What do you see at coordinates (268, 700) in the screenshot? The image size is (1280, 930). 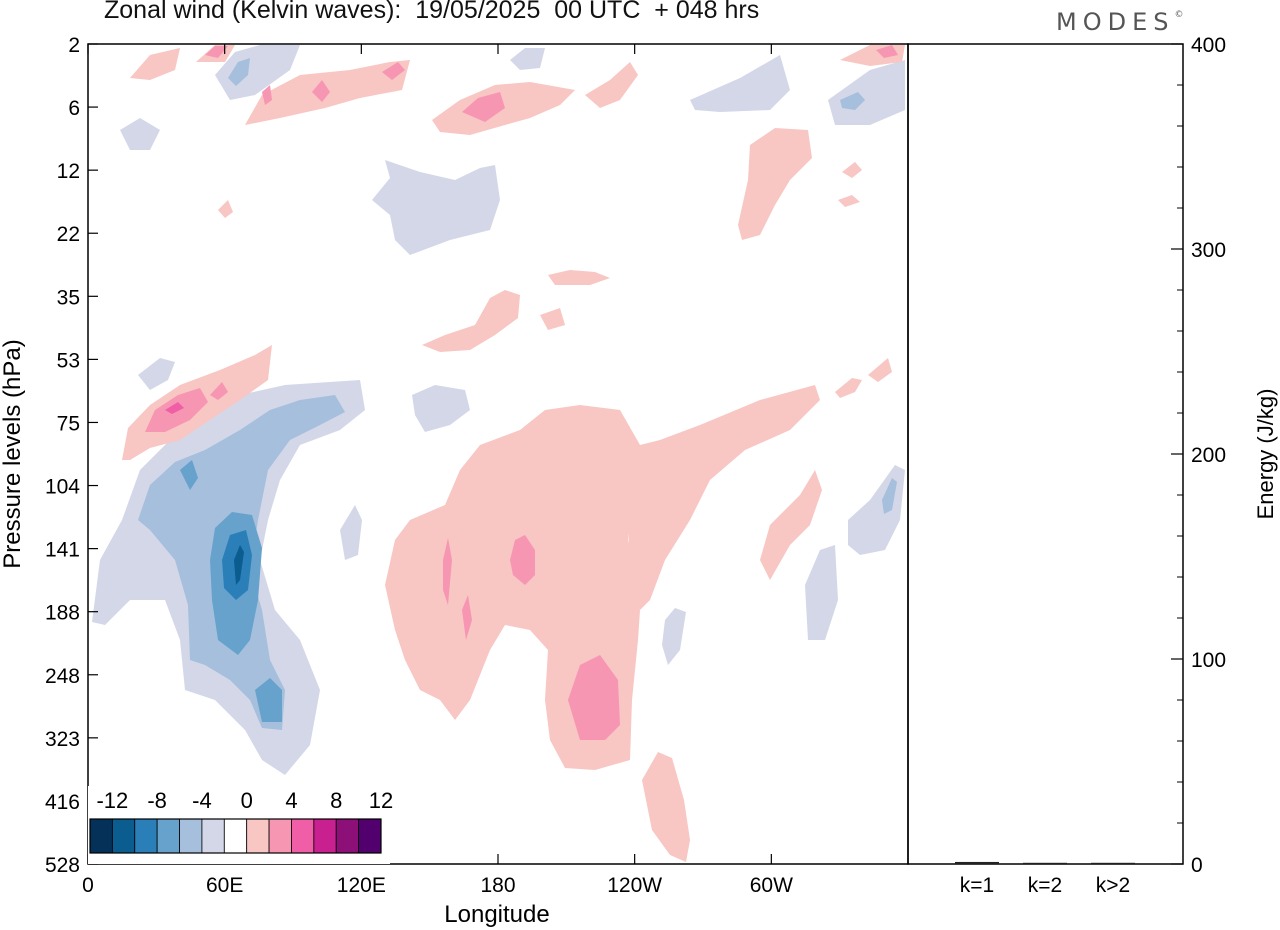 I see `contour-neg12-lower` at bounding box center [268, 700].